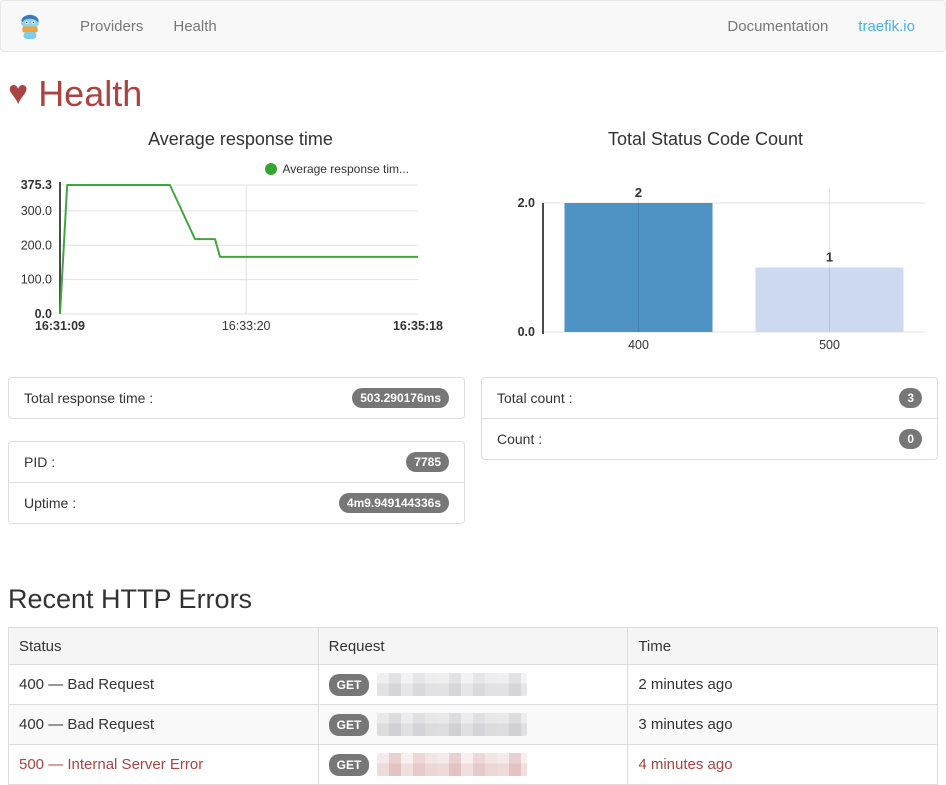 The image size is (946, 785). I want to click on table-row: 400 — Bad Request GET 2 minutes ago, so click(473, 684).